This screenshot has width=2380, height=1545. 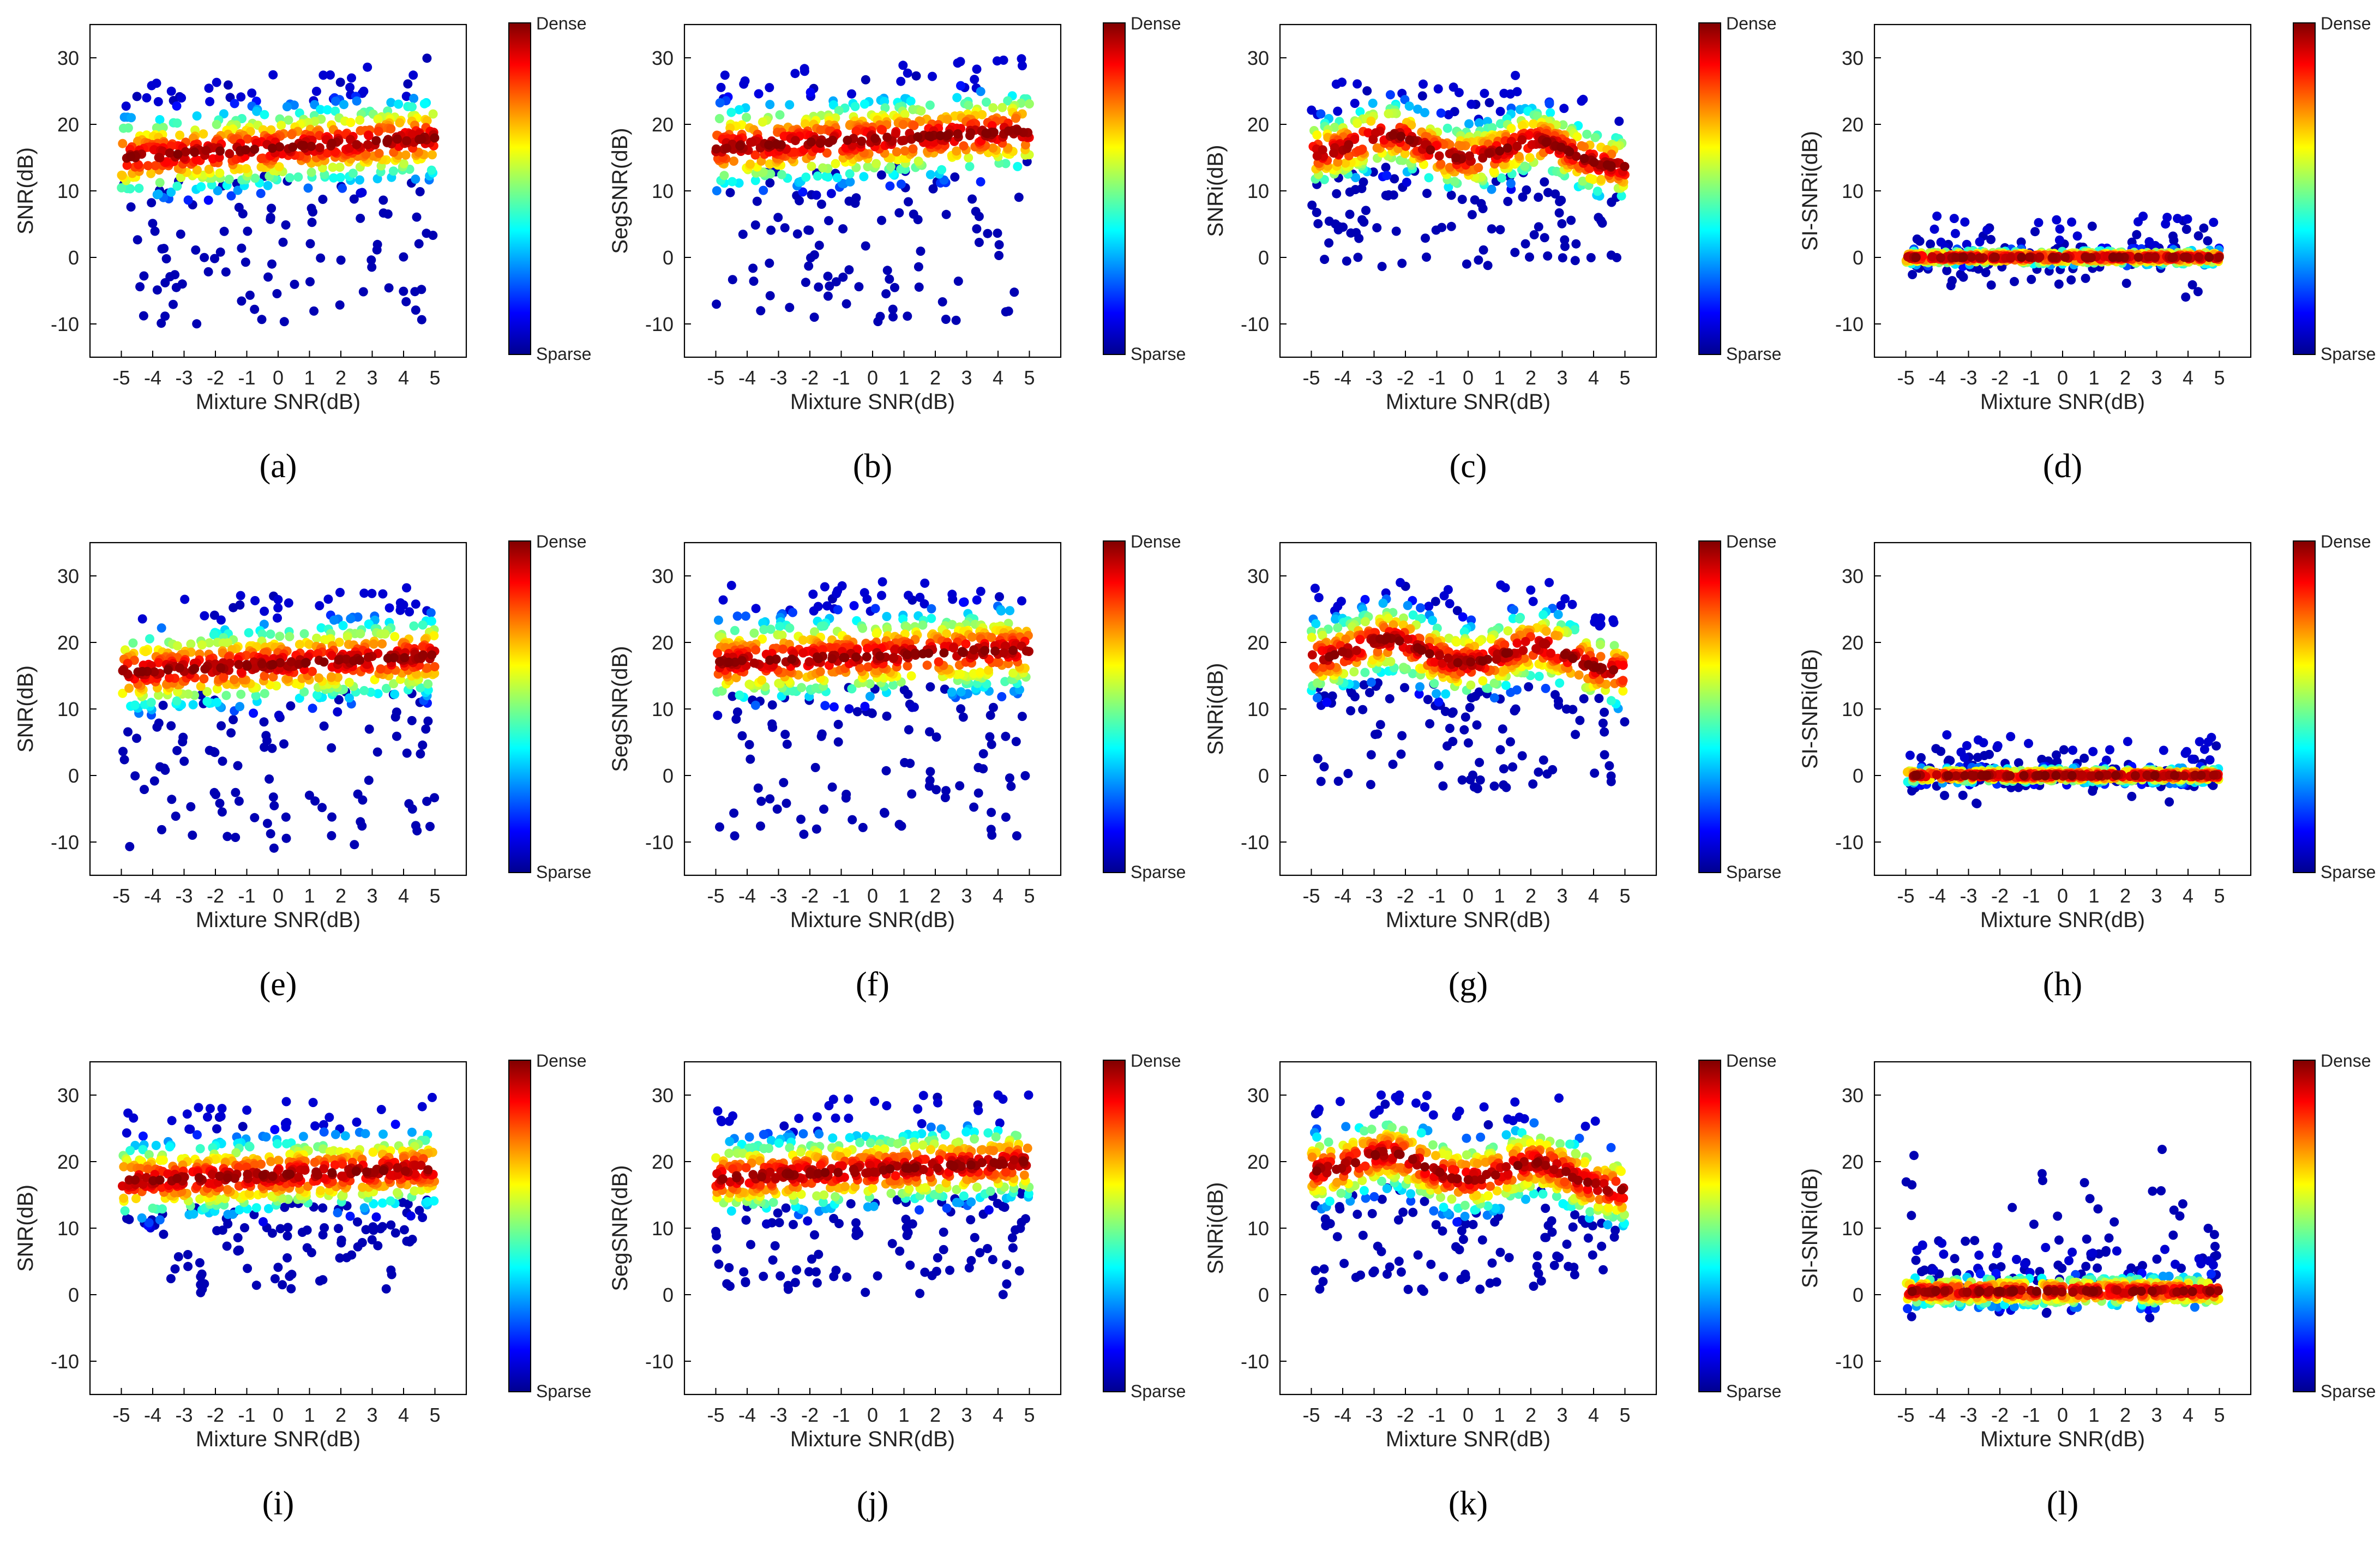 I want to click on colorbar-sparse-label: Sparse, so click(x=563, y=354).